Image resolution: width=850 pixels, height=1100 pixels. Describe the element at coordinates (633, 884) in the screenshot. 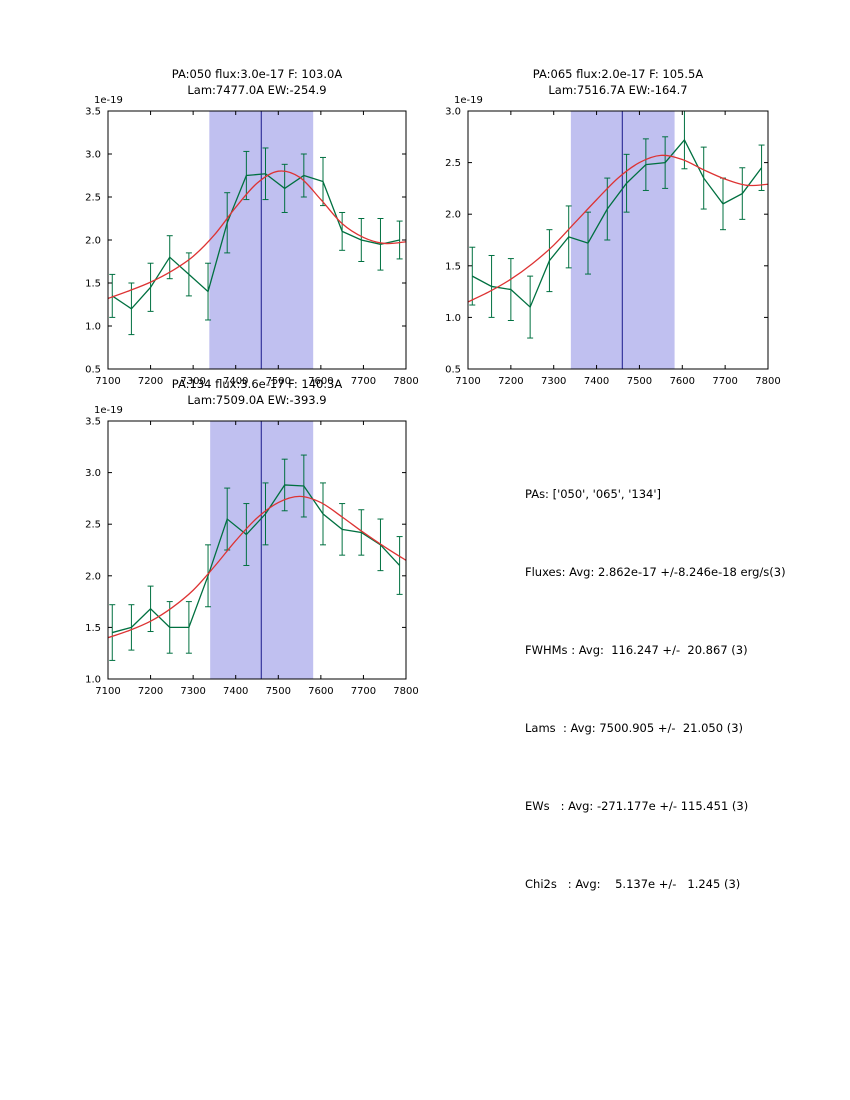

I see `summary-line-chi2s: Chi2s : Avg: 5.137e +/- 1.245 (3)` at that location.